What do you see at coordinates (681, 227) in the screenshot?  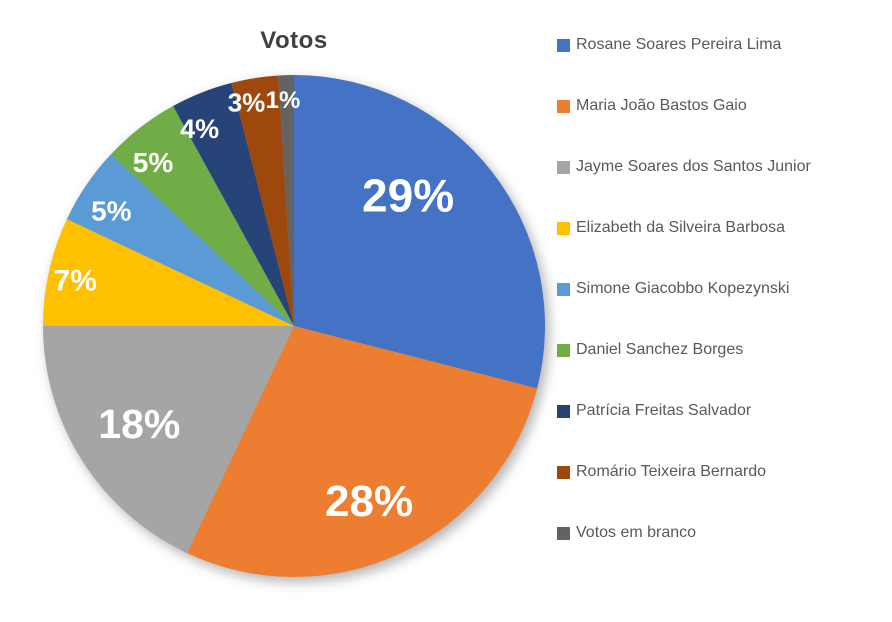 I see `legend-item-label: Elizabeth da Silveira Barbosa` at bounding box center [681, 227].